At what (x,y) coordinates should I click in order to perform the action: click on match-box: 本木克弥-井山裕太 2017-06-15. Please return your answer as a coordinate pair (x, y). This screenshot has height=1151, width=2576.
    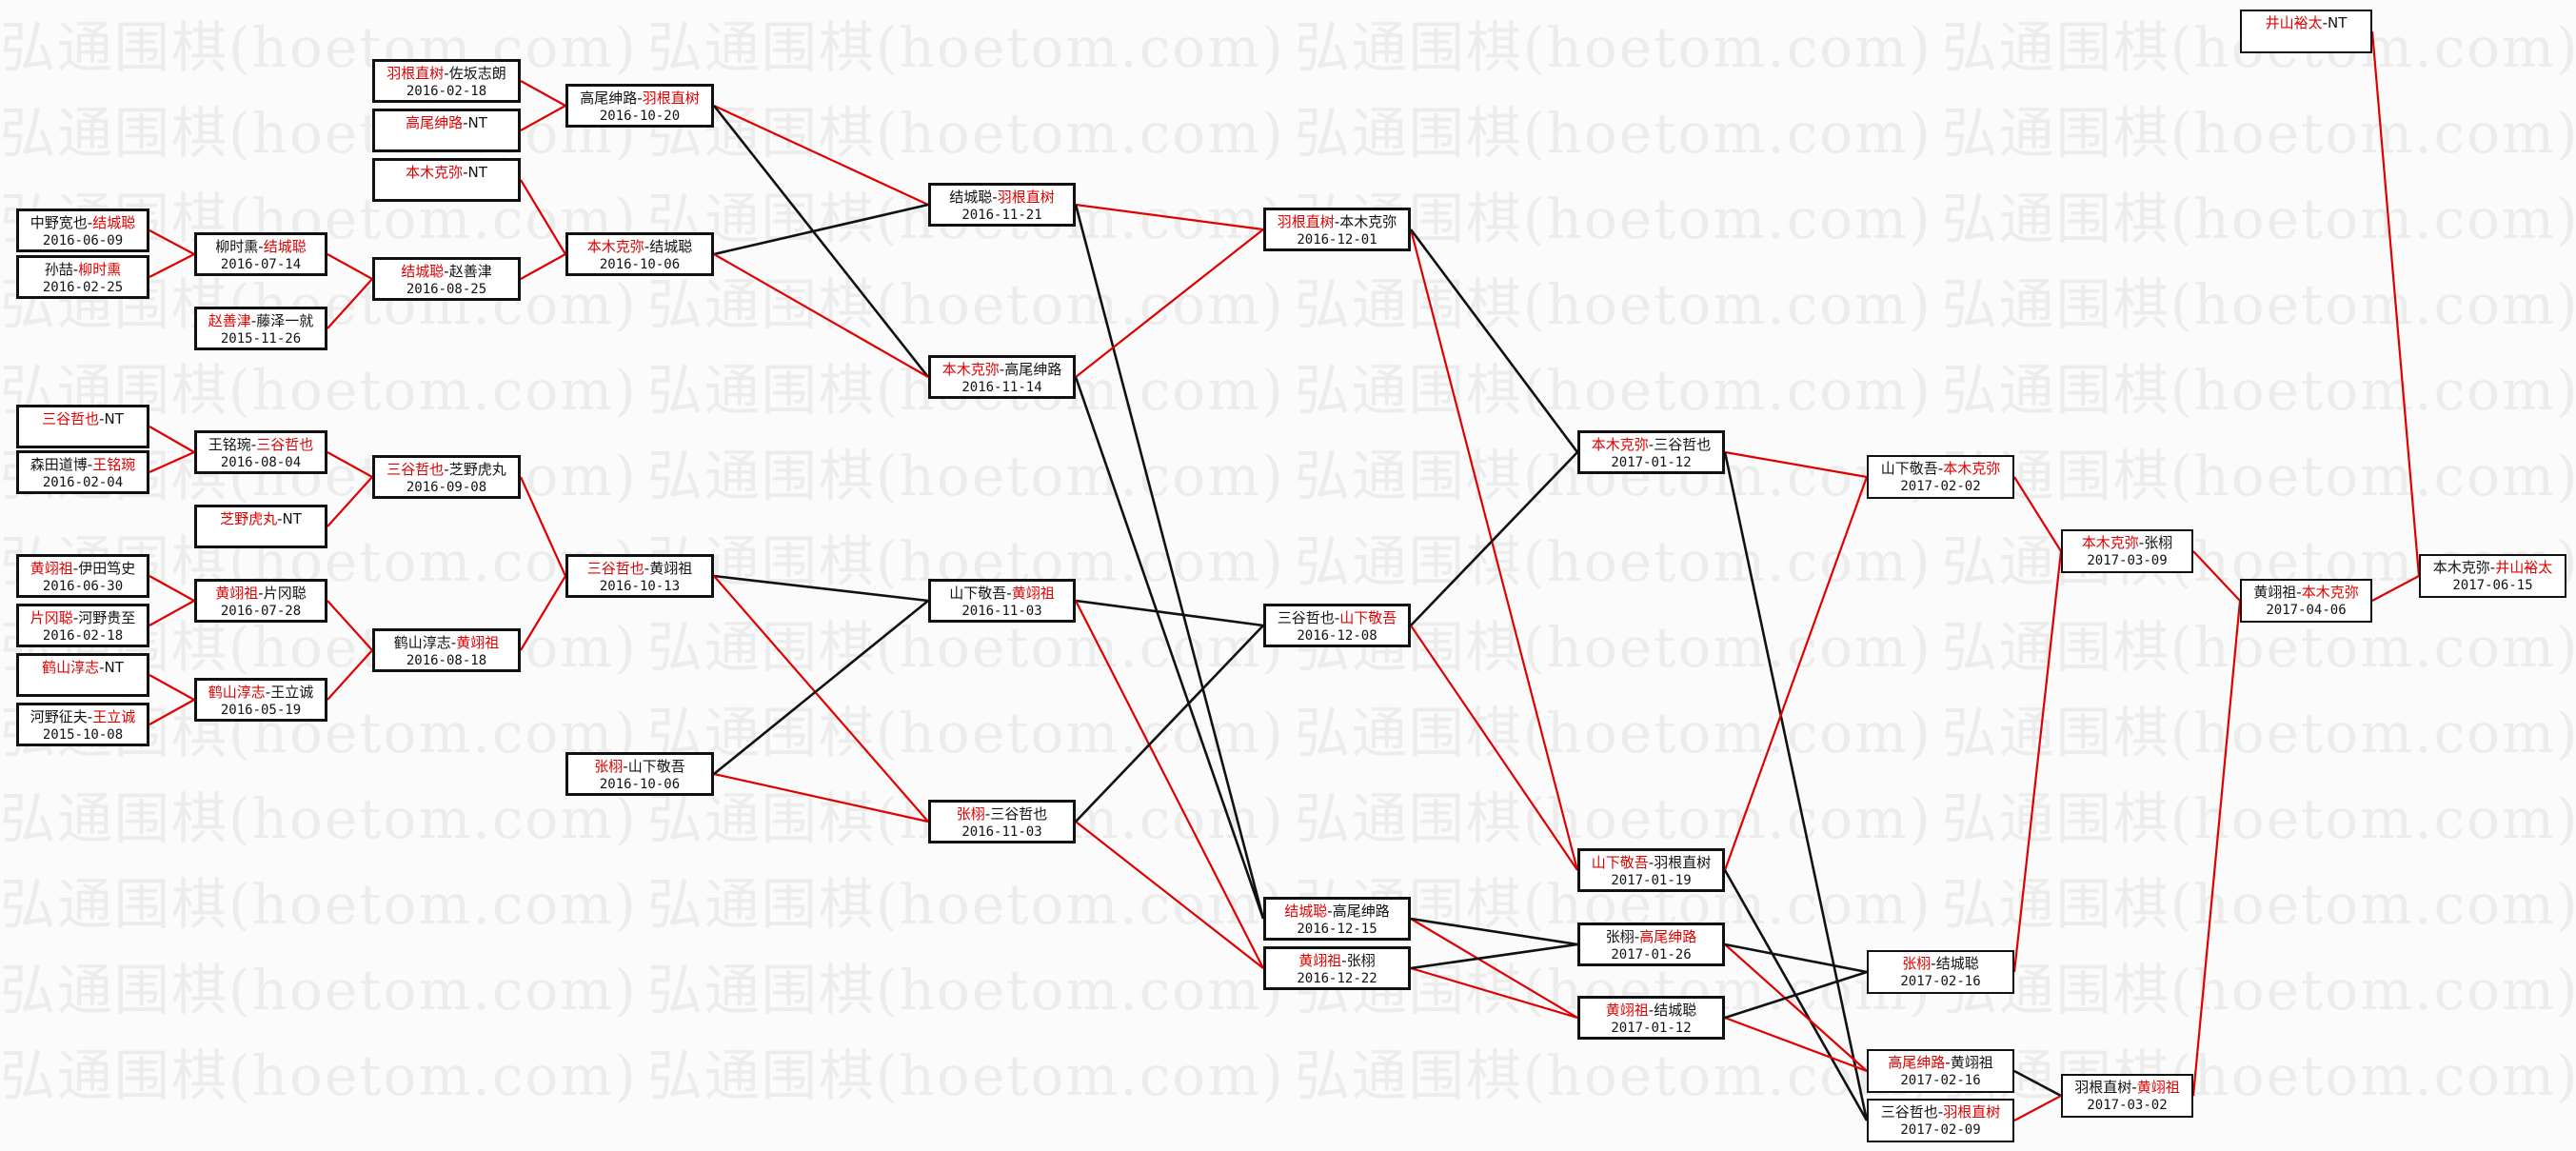
    Looking at the image, I should click on (2492, 576).